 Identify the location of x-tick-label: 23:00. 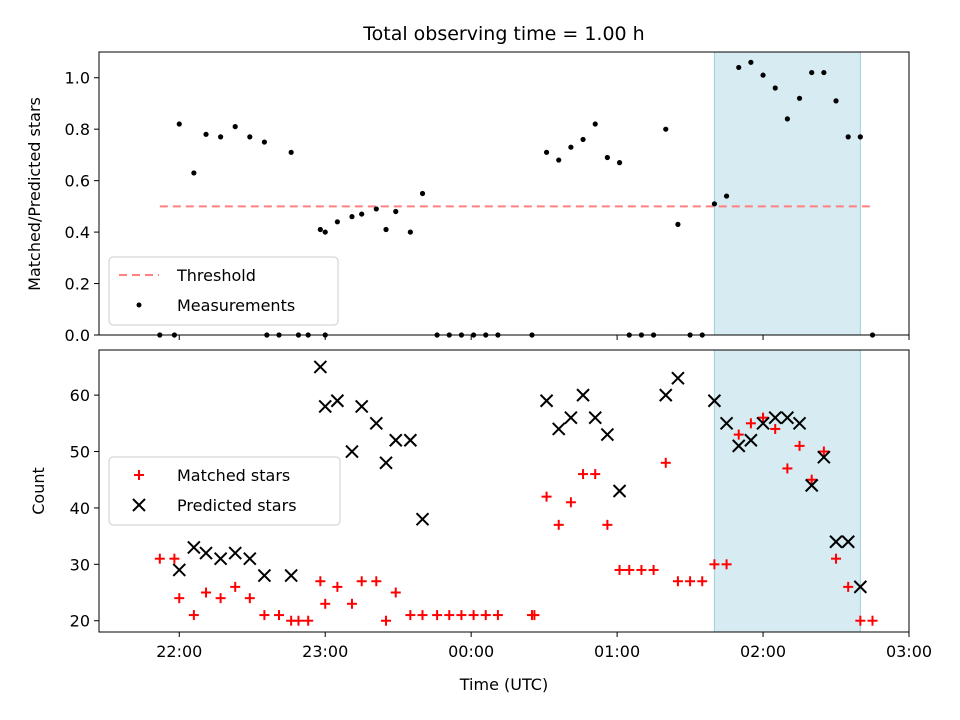
(325, 651).